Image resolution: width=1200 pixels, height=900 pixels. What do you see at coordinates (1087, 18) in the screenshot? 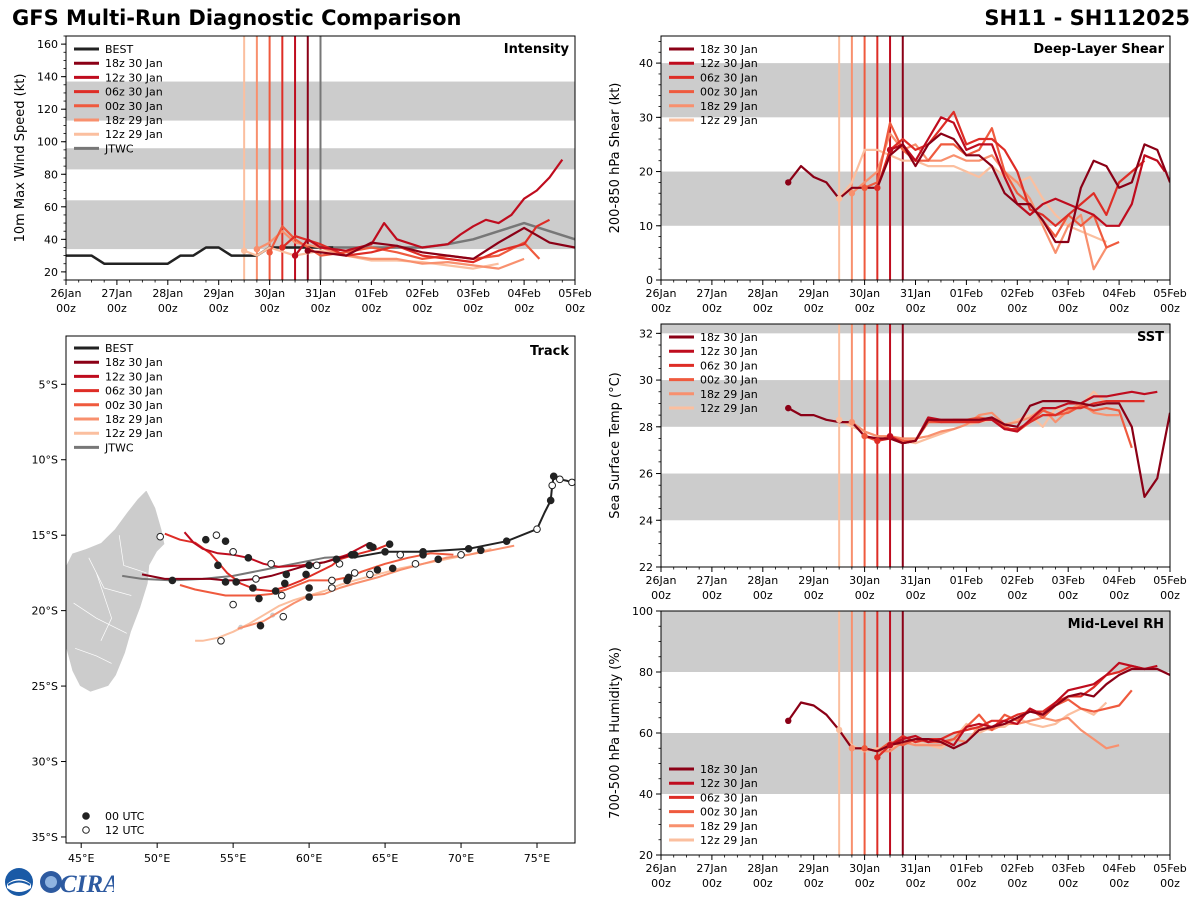
I see `storm-id: SH11 - SH112025` at bounding box center [1087, 18].